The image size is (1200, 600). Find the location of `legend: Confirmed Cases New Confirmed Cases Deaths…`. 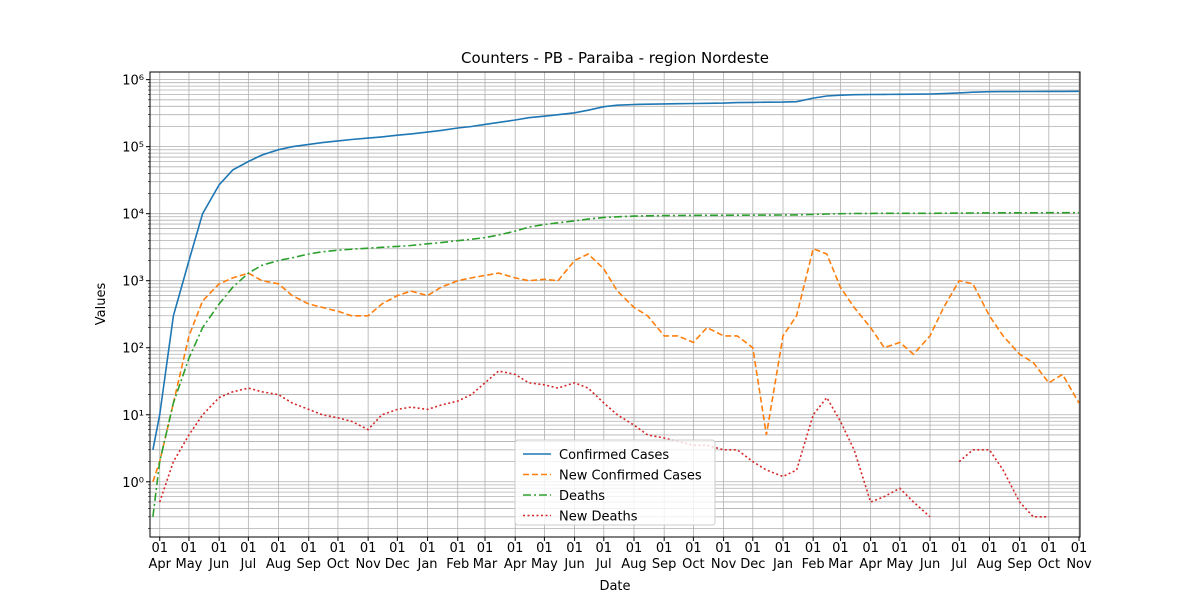

legend: Confirmed Cases New Confirmed Cases Deaths… is located at coordinates (615, 482).